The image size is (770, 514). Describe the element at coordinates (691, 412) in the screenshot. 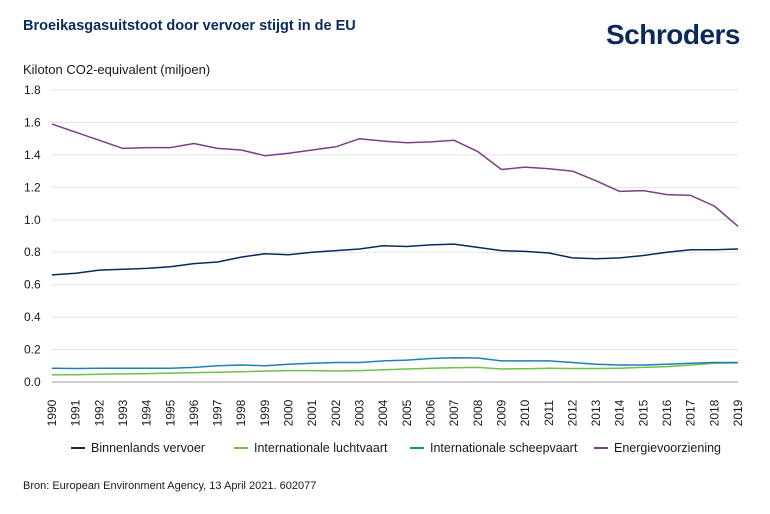

I see `x-tick-label: 2017` at that location.